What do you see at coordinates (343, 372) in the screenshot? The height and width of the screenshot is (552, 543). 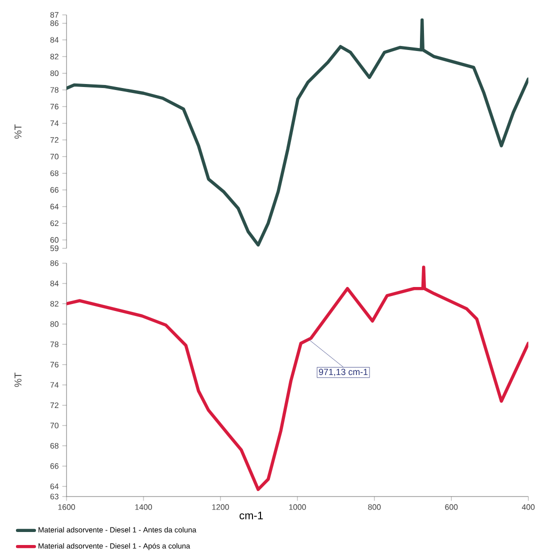 I see `annotation: 971,13 cm-1` at bounding box center [343, 372].